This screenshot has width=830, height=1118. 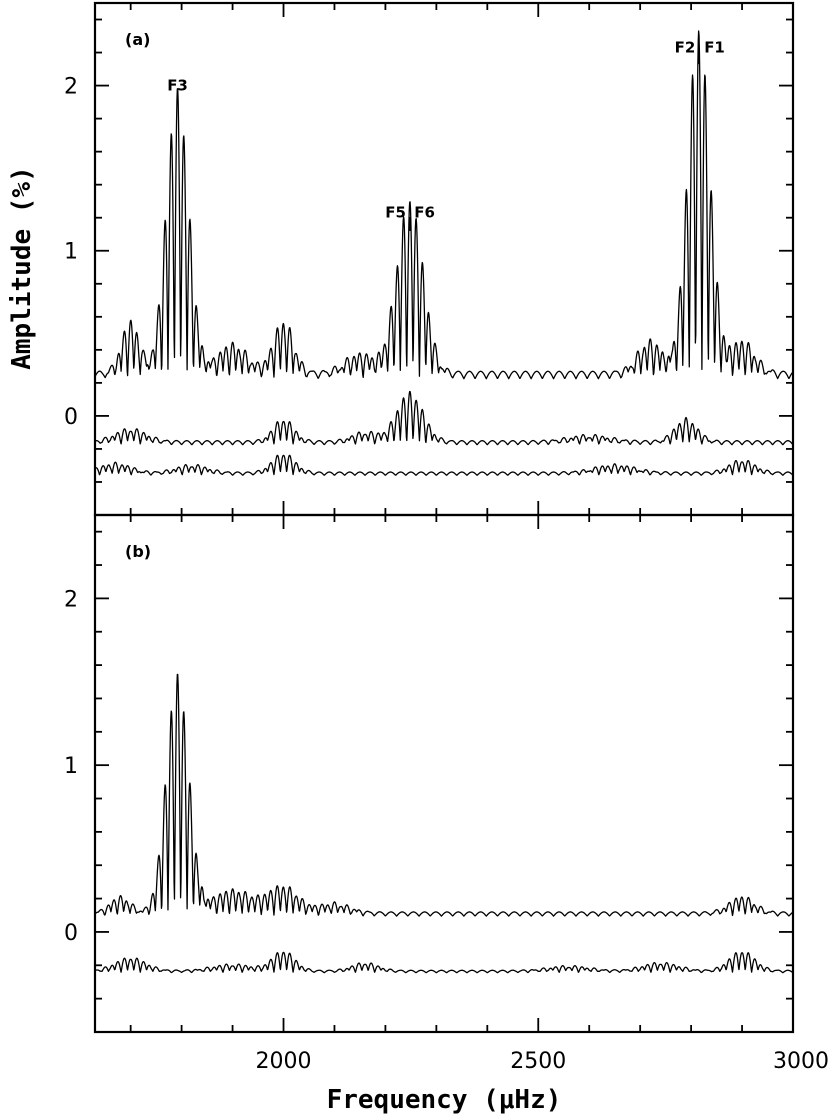 I want to click on x-tick-label: 2500, so click(x=538, y=1061).